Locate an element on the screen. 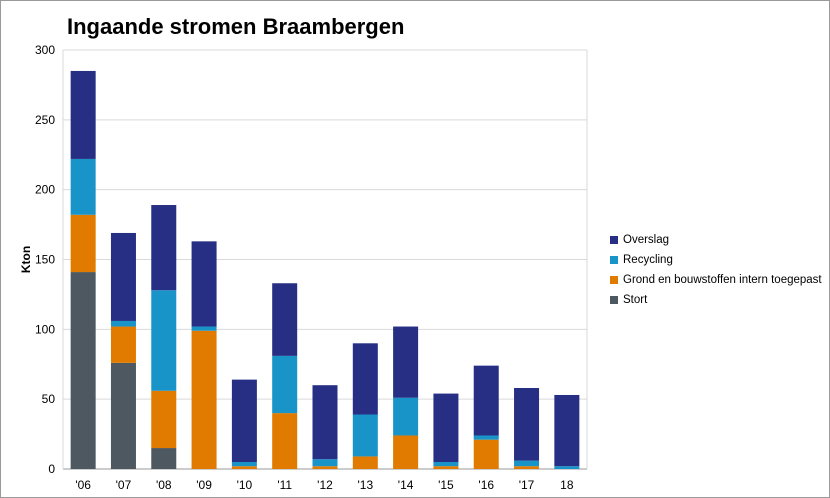  x-tick-label: '09 is located at coordinates (204, 485).